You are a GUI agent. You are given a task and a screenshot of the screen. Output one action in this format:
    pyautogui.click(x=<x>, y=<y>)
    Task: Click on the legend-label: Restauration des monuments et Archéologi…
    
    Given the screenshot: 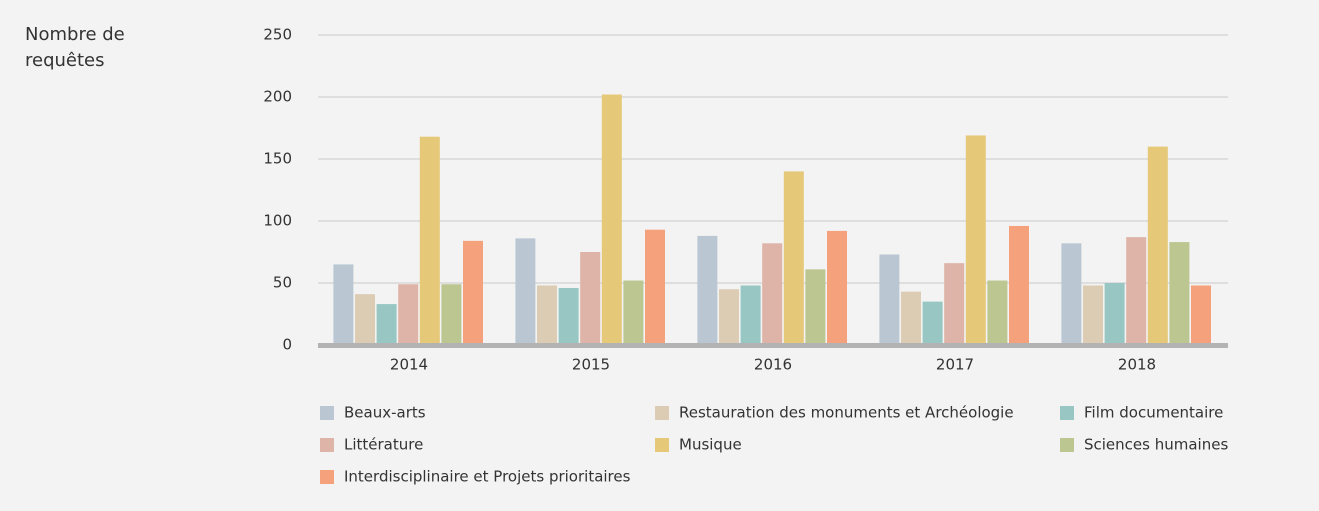 What is the action you would take?
    pyautogui.click(x=846, y=413)
    